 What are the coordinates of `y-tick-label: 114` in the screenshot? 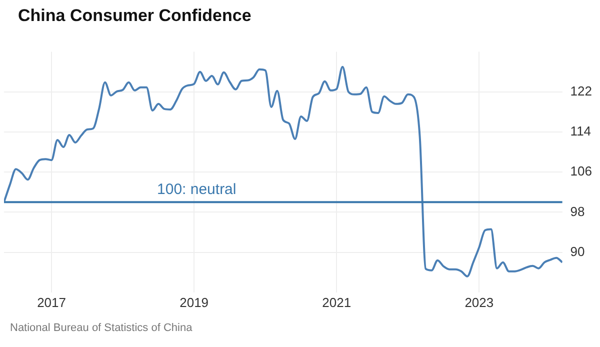 It's located at (581, 131).